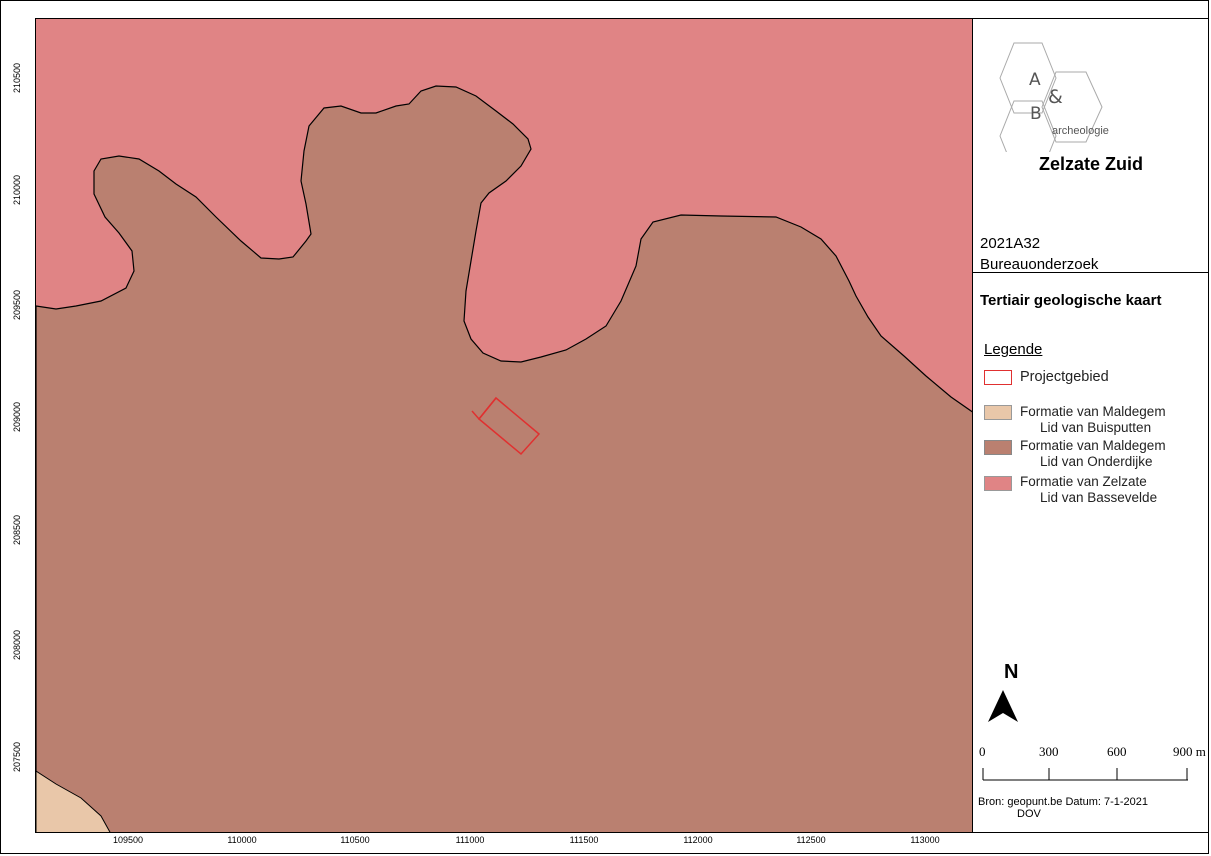 The height and width of the screenshot is (856, 1211). I want to click on scalebar-label: 900 m, so click(1189, 751).